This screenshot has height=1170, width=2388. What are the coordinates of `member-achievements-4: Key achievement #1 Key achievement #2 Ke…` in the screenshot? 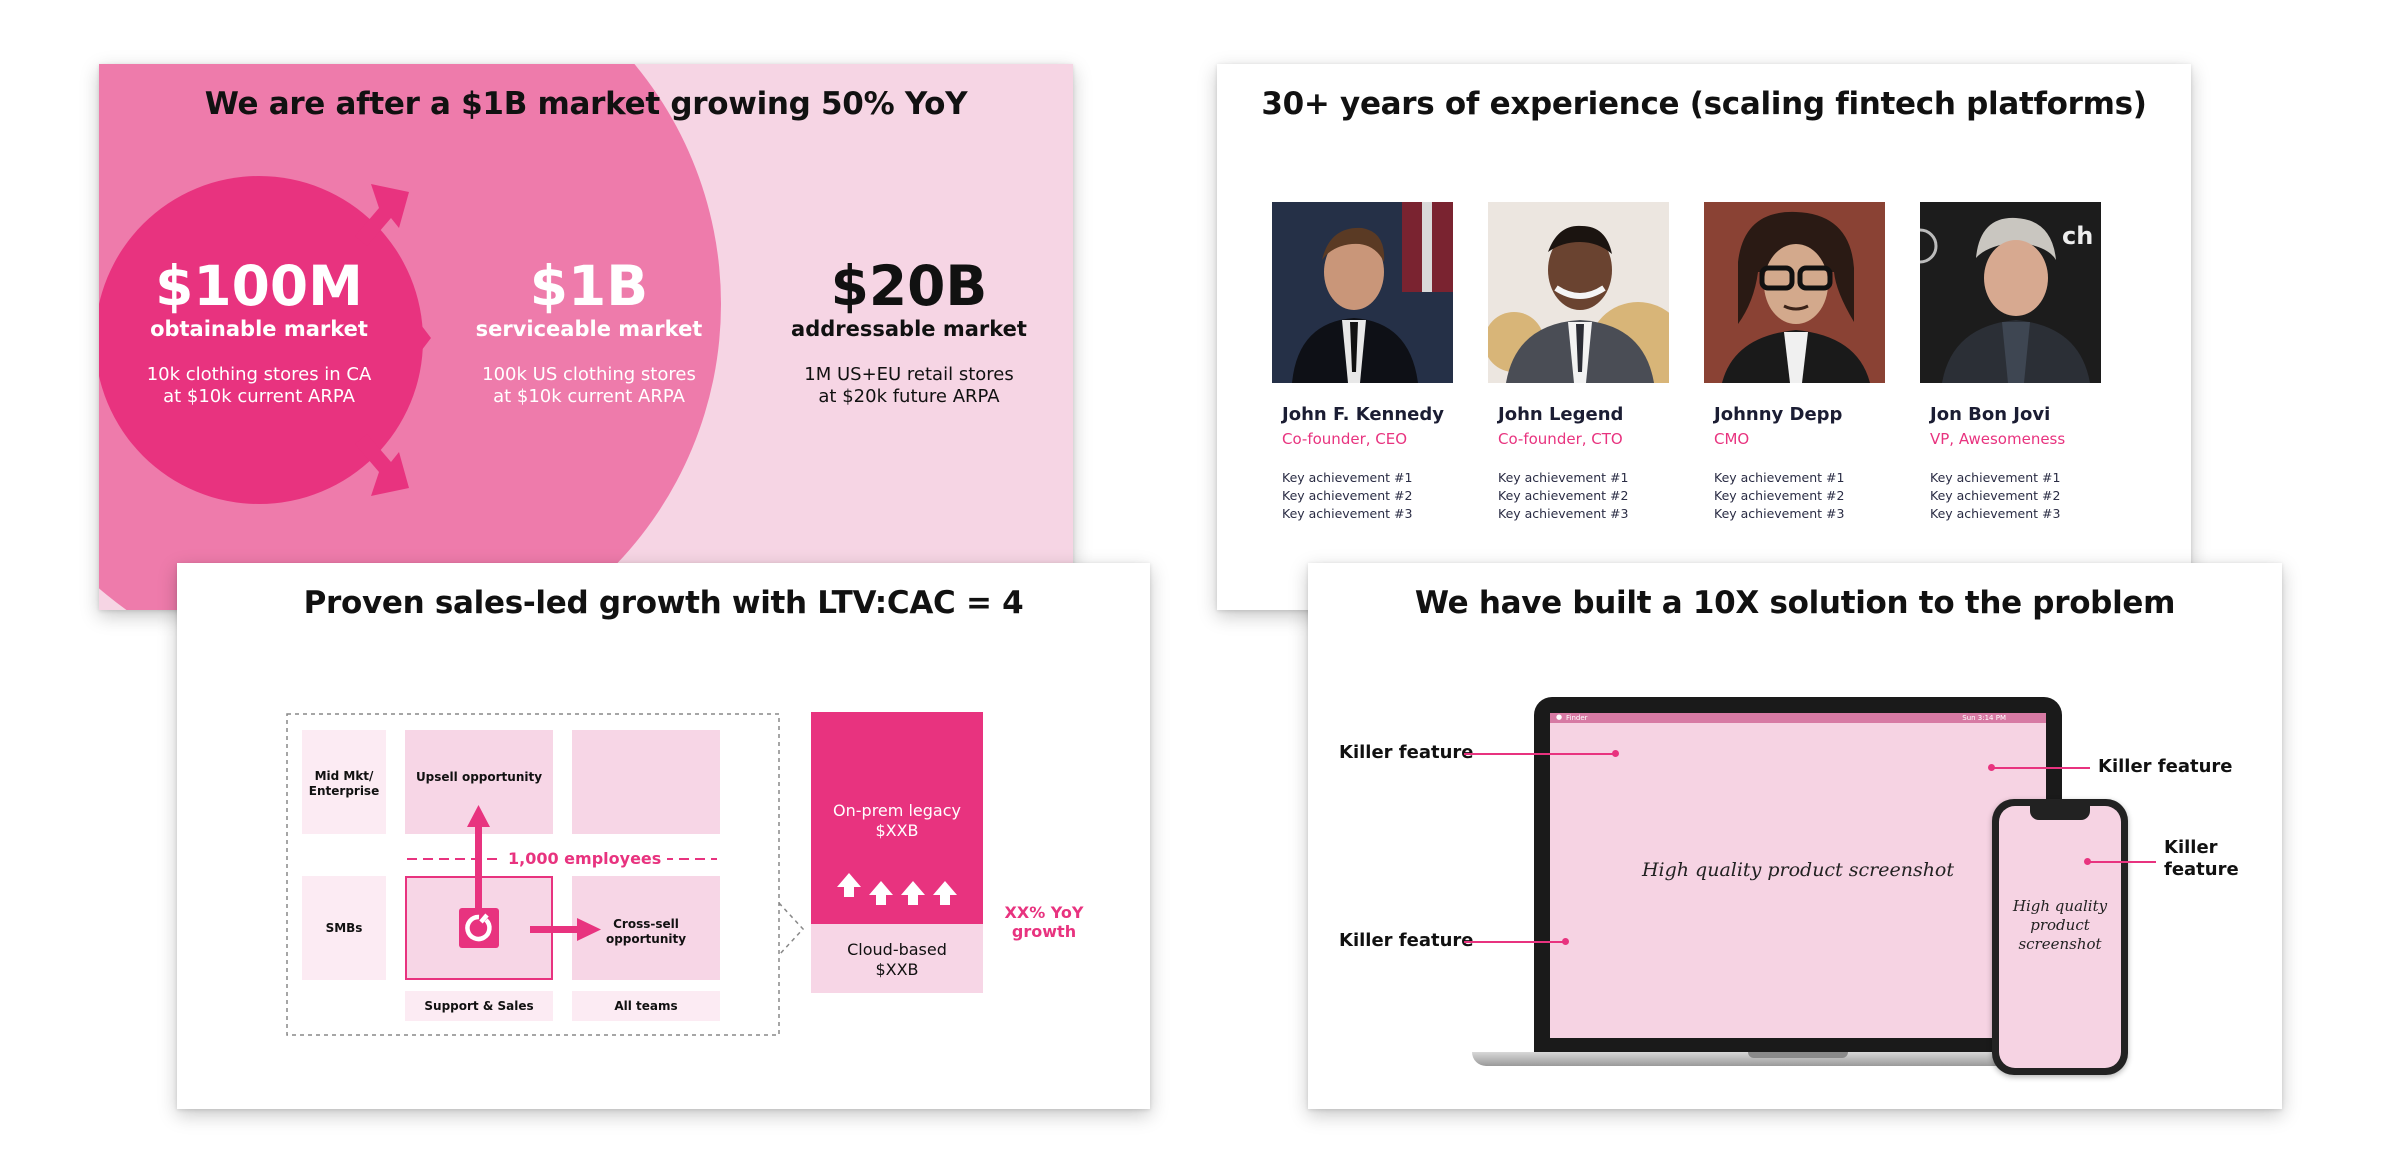 It's located at (1995, 496).